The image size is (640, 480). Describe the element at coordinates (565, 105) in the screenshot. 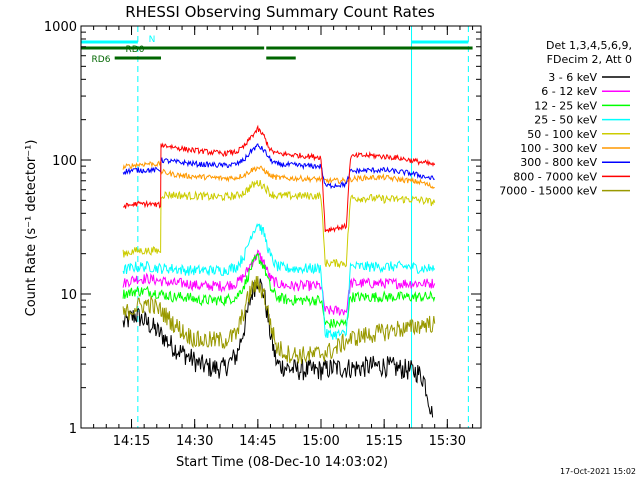

I see `legend-entry-label: 12 - 25 keV` at that location.